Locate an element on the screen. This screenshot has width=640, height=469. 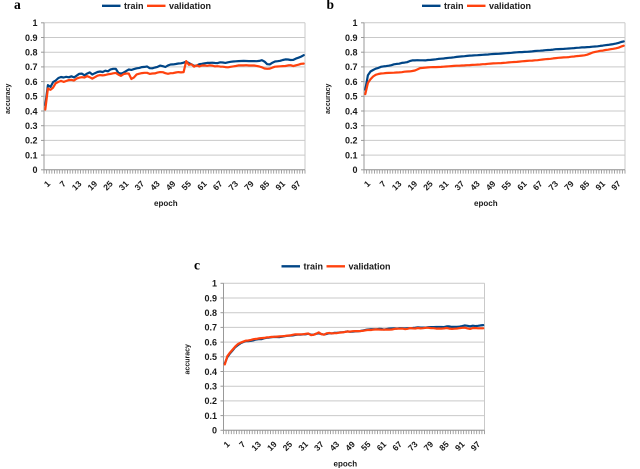
svg-text: a is located at coordinates (17, 6).